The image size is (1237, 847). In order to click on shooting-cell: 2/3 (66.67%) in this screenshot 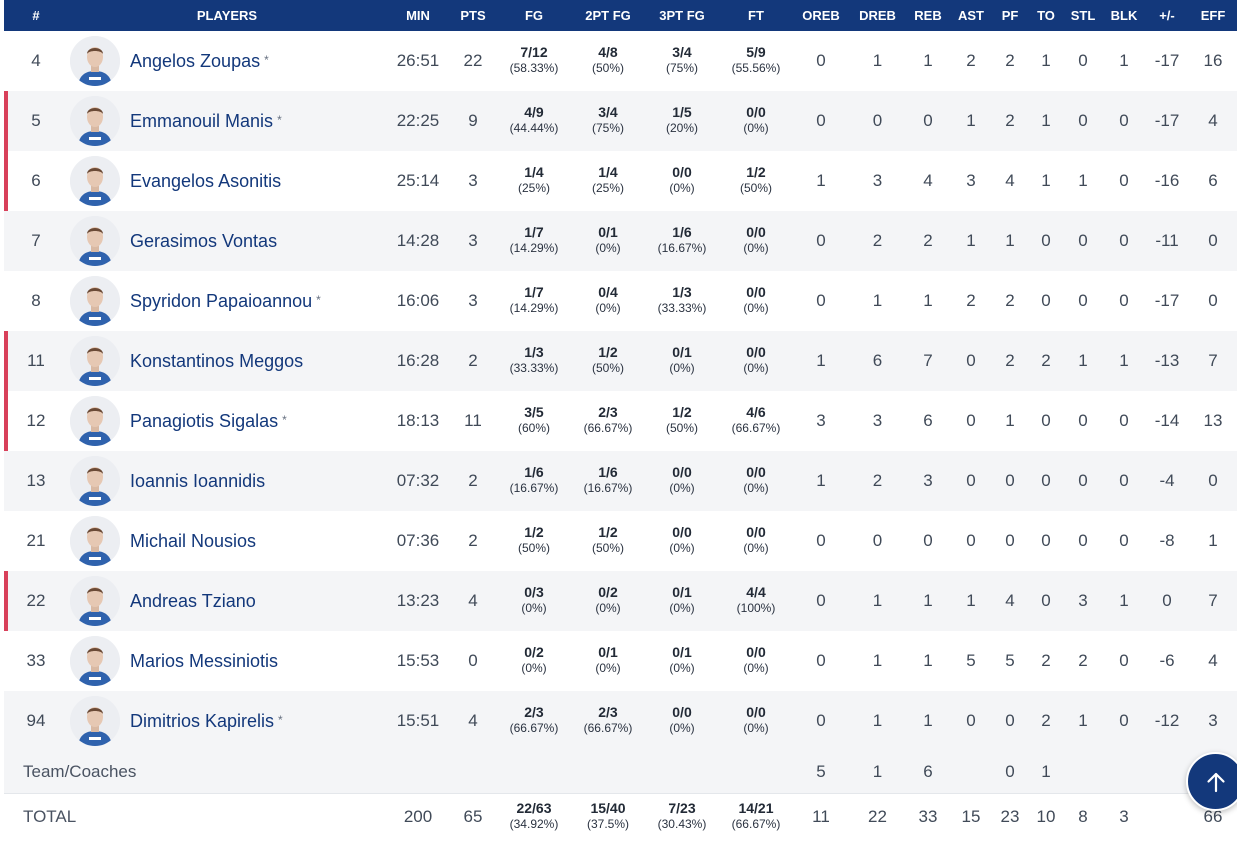, I will do `click(608, 421)`.